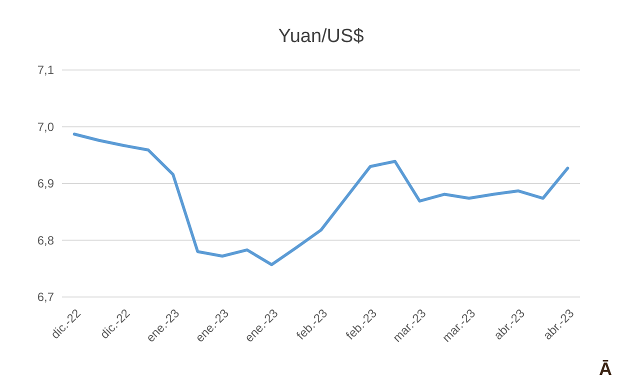 Image resolution: width=634 pixels, height=389 pixels. I want to click on y-tick-label: 7,1, so click(45, 70).